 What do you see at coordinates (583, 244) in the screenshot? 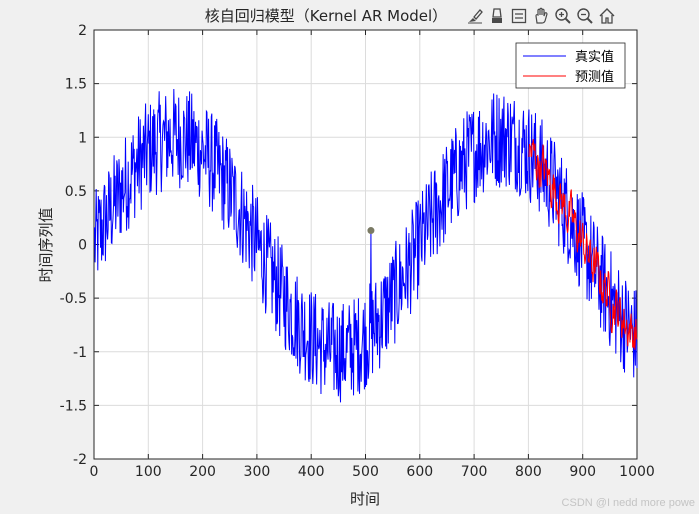
I see `series-line-predicted` at bounding box center [583, 244].